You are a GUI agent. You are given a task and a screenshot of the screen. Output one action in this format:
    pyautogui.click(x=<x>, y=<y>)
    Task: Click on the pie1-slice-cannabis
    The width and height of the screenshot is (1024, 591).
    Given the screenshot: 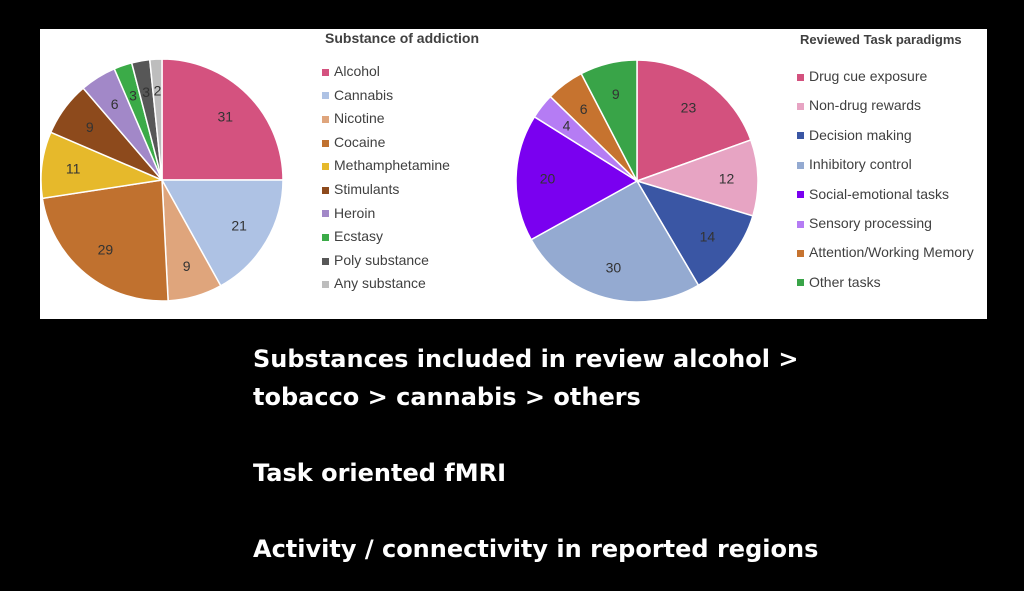 What is the action you would take?
    pyautogui.click(x=222, y=233)
    